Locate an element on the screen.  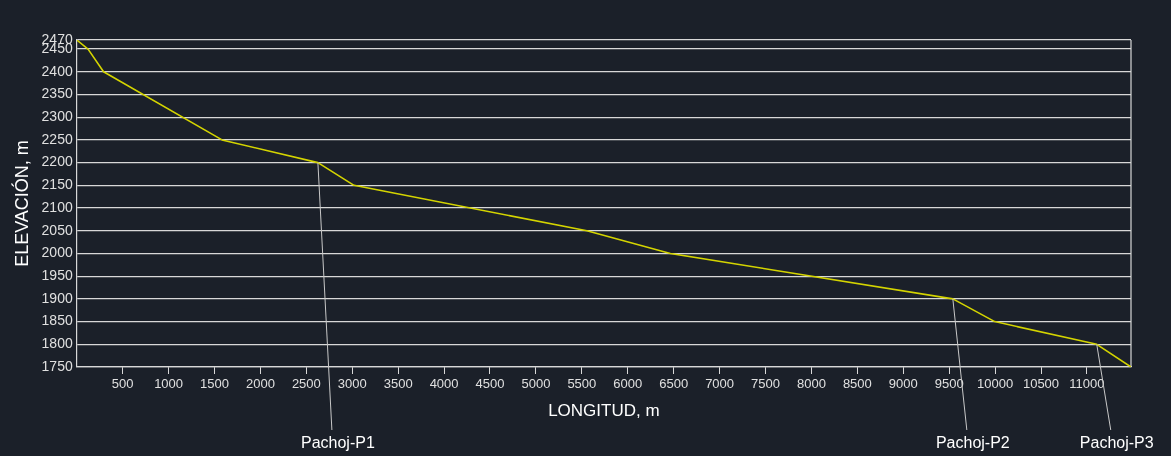
x-tick-label: 1000 is located at coordinates (169, 384).